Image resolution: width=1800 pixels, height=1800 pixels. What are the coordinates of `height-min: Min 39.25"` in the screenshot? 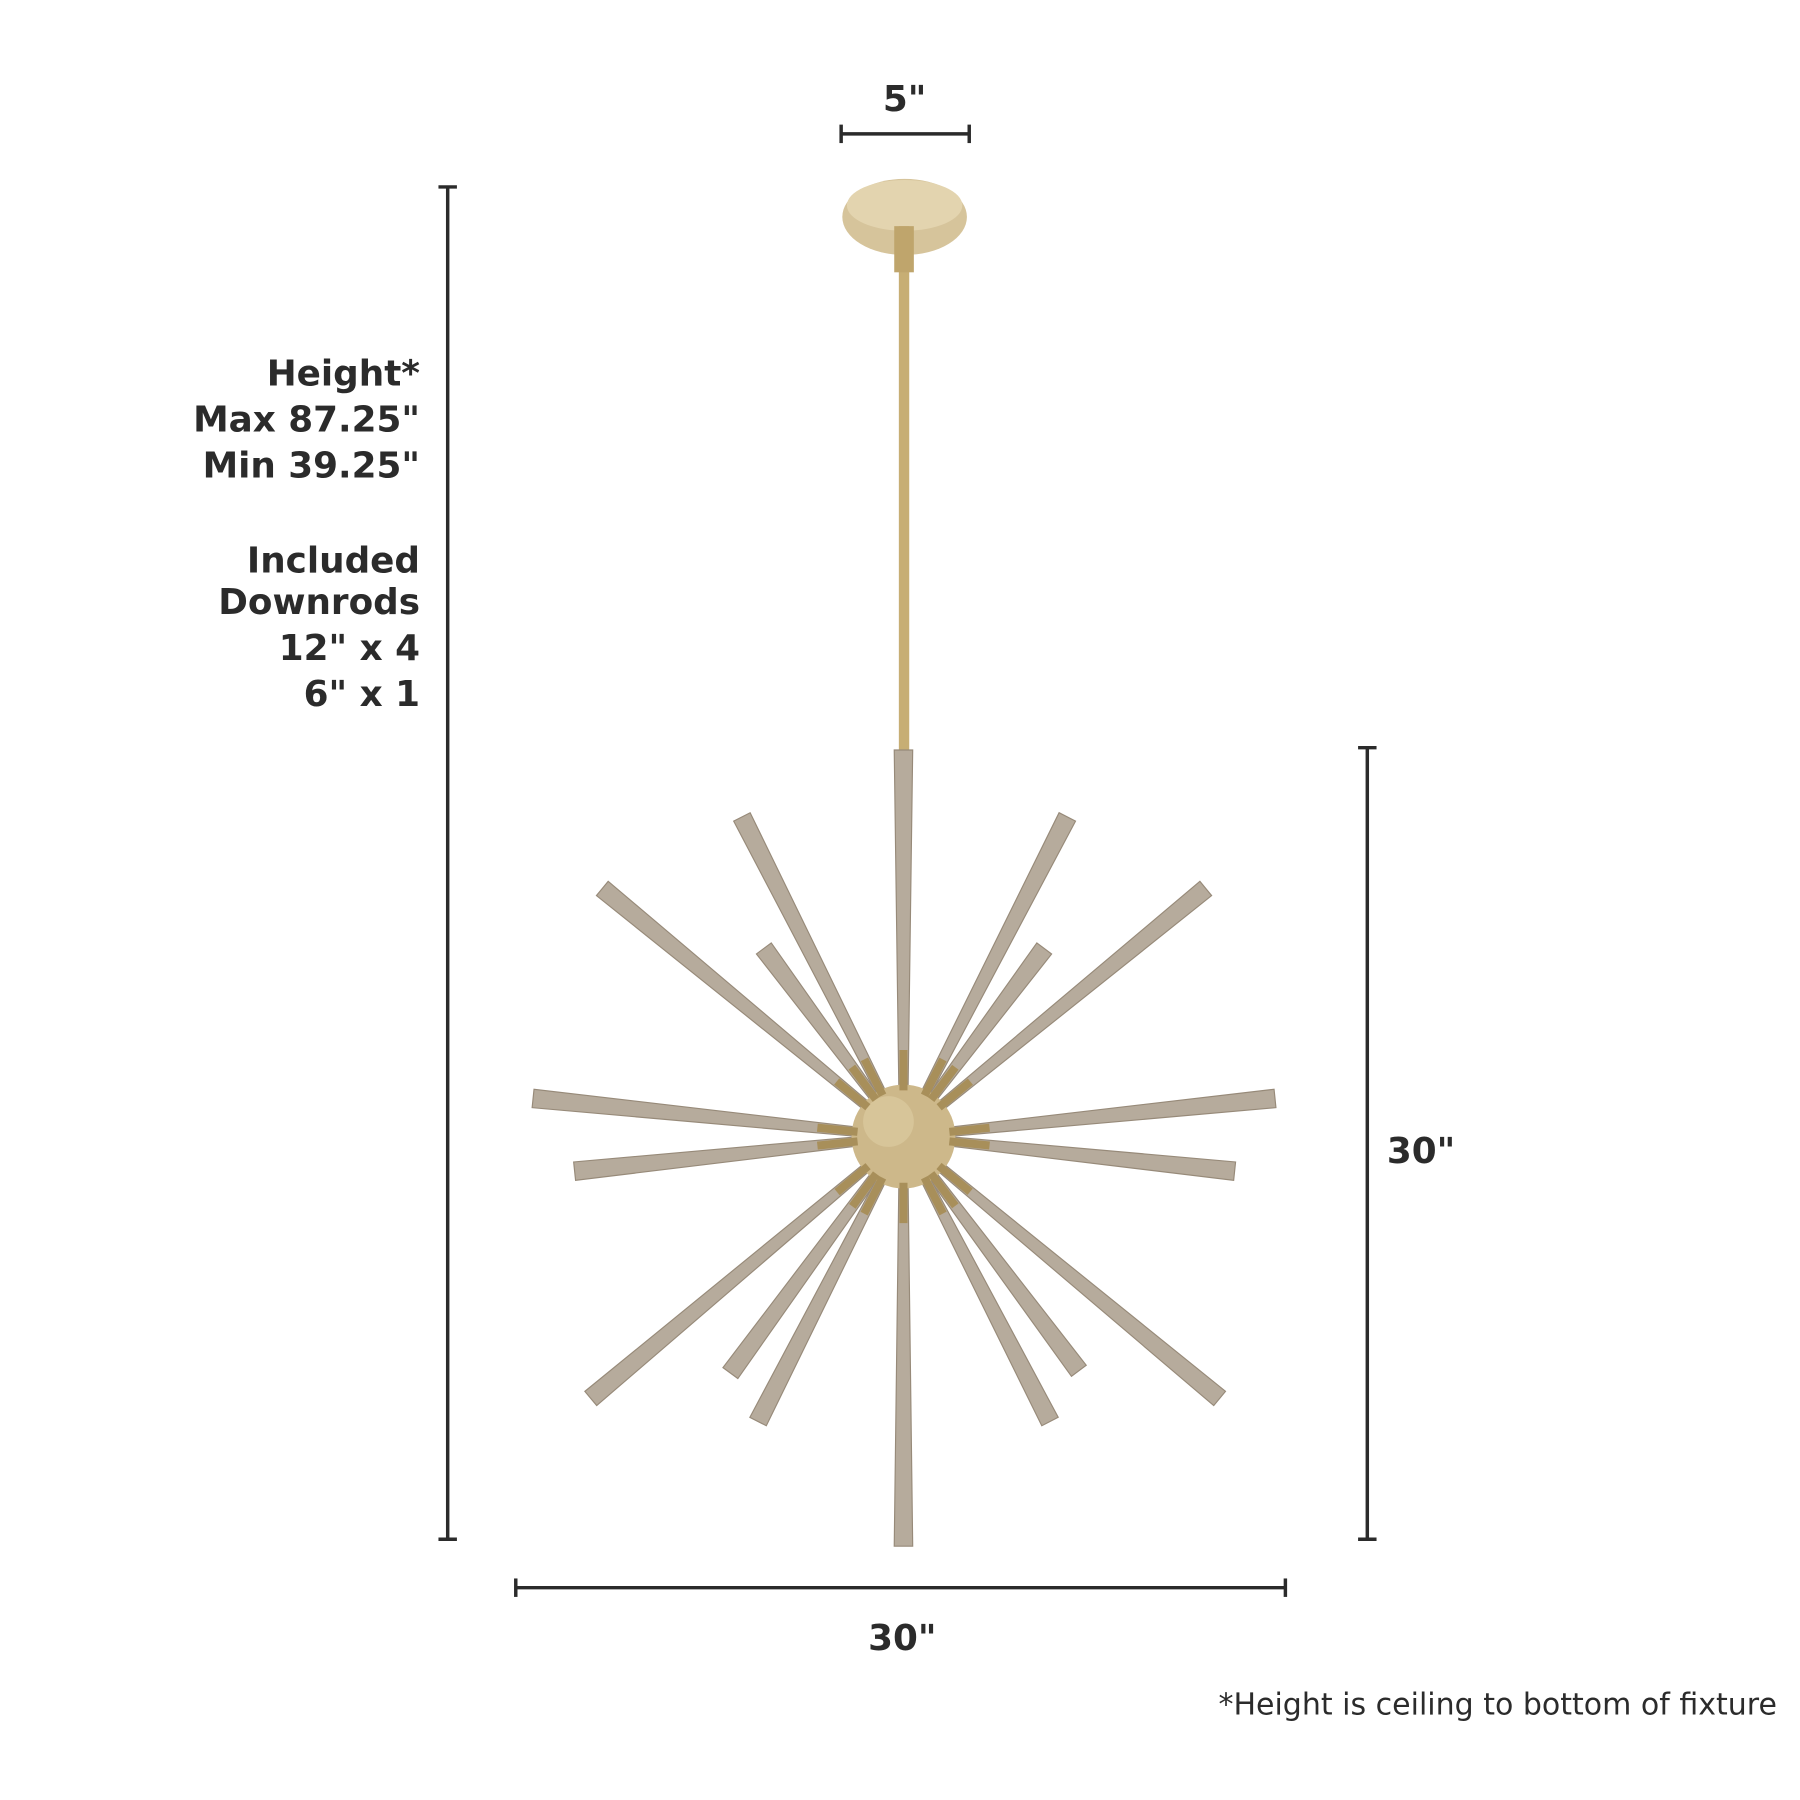 It's located at (311, 466).